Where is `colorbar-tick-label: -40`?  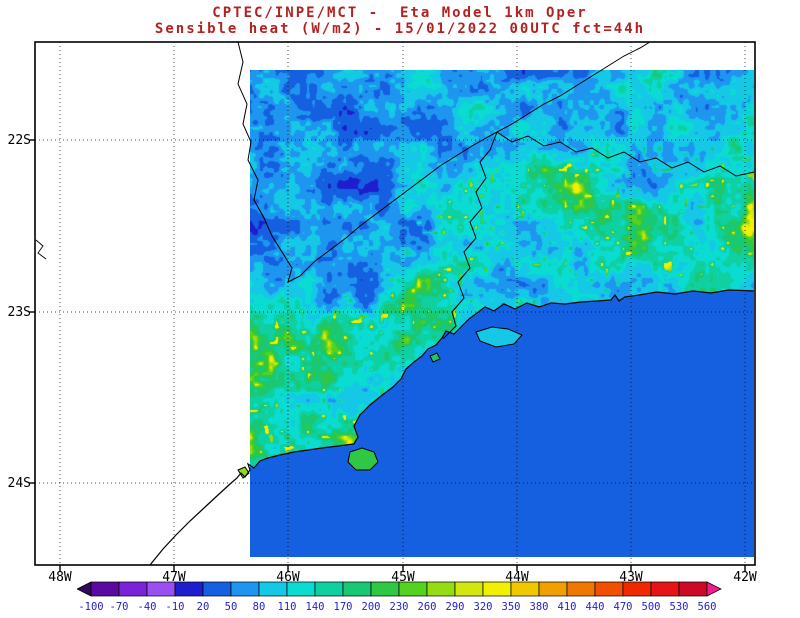 colorbar-tick-label: -40 is located at coordinates (147, 607).